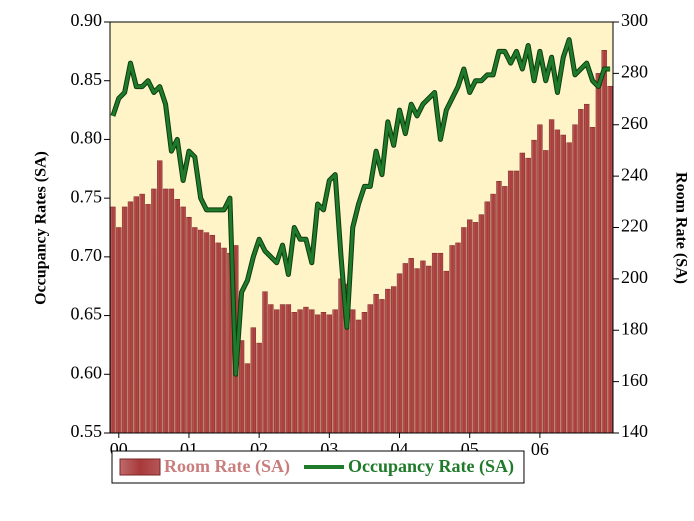 Image resolution: width=694 pixels, height=521 pixels. Describe the element at coordinates (634, 174) in the screenshot. I see `y2-tick-label: 240` at that location.